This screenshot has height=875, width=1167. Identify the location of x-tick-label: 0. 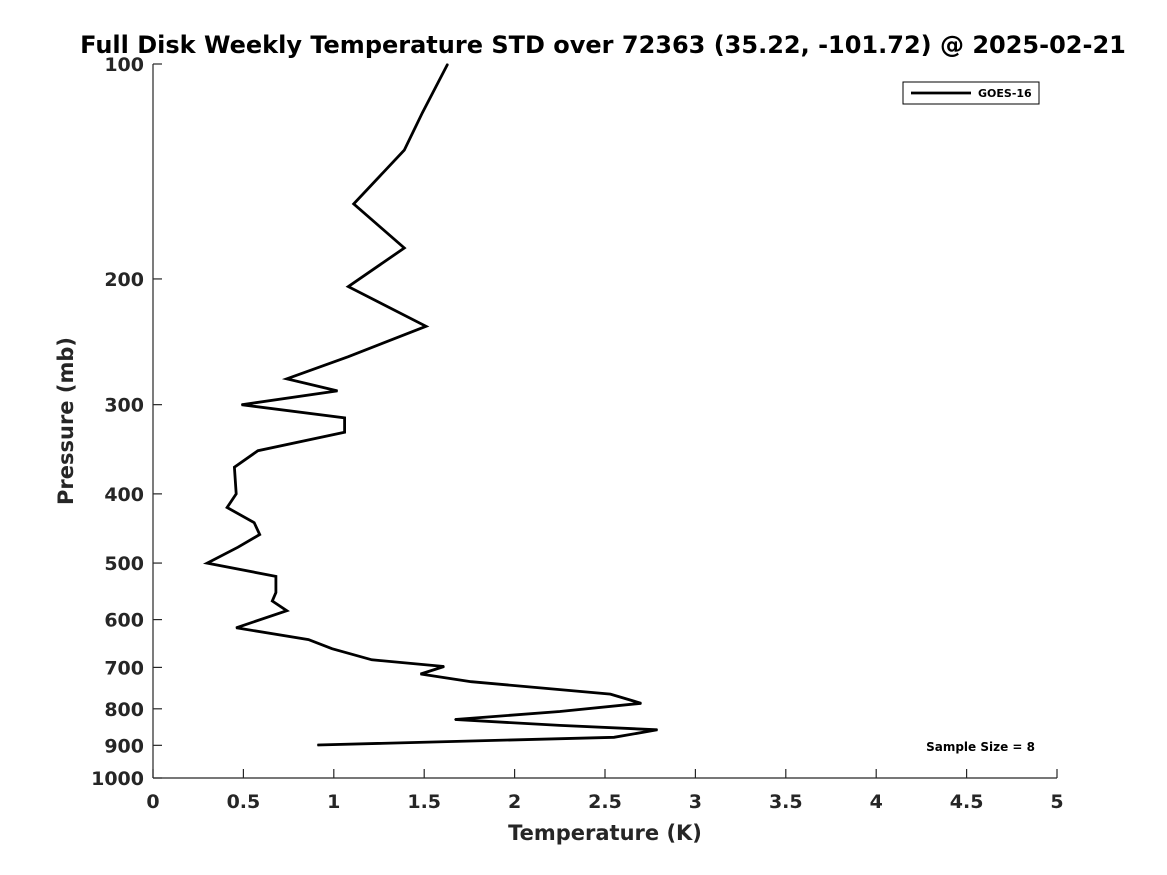
(152, 802).